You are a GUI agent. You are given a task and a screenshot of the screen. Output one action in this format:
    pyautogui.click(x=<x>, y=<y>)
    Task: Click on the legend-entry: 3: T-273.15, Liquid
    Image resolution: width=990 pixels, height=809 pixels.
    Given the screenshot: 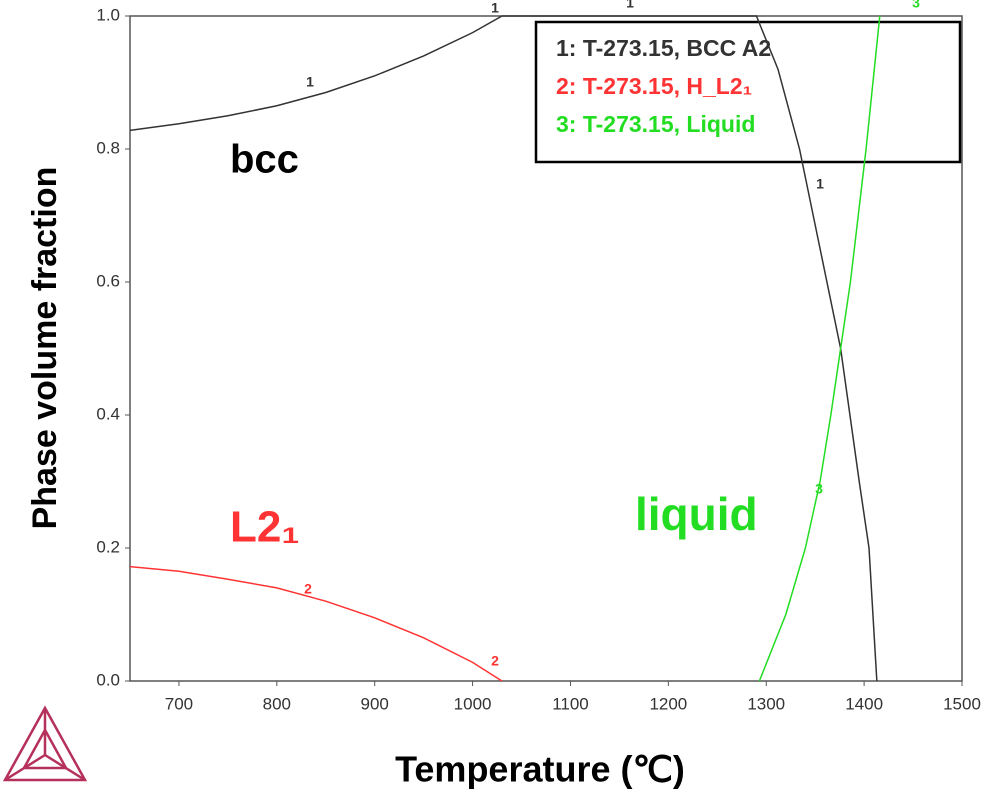 What is the action you would take?
    pyautogui.click(x=655, y=124)
    